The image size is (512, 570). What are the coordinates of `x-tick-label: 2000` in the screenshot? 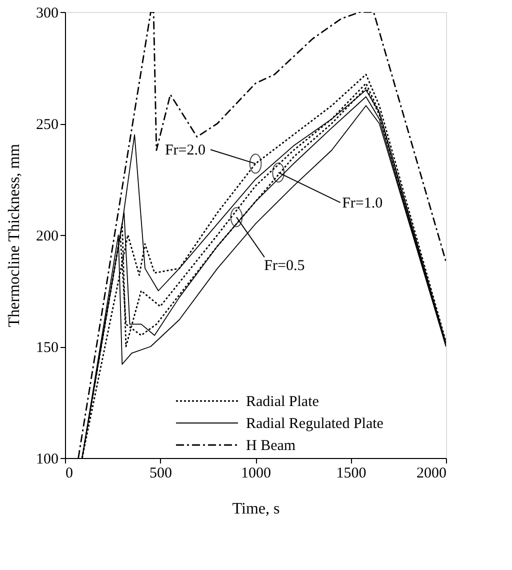 It's located at (431, 474).